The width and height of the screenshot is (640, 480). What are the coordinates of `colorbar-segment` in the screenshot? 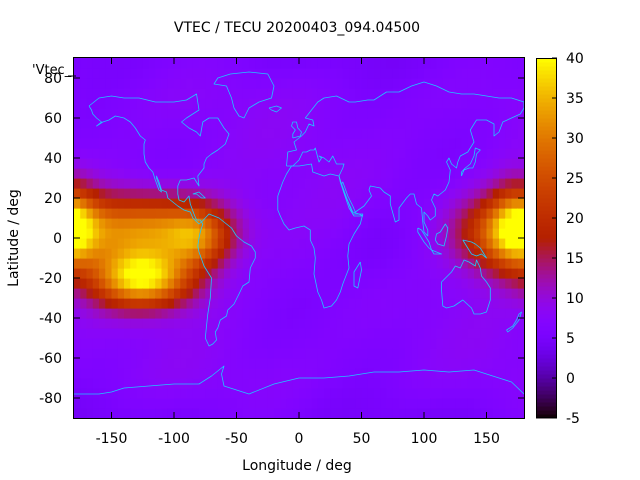 It's located at (546, 332).